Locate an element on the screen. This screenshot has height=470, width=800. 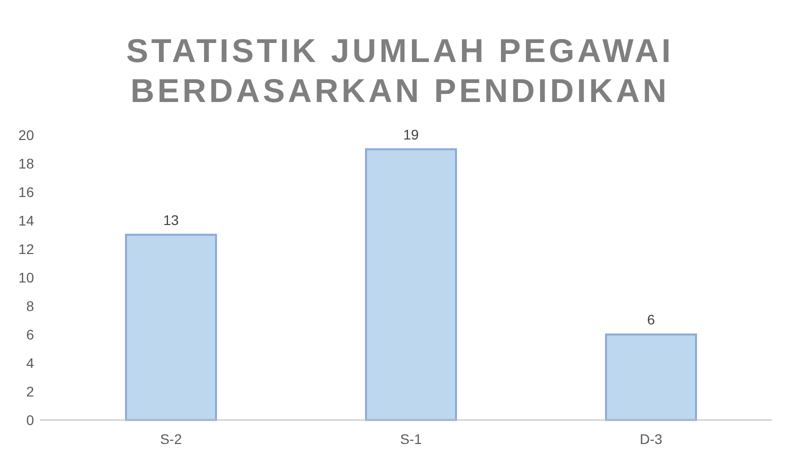
y-tick-label: 20 is located at coordinates (26, 134).